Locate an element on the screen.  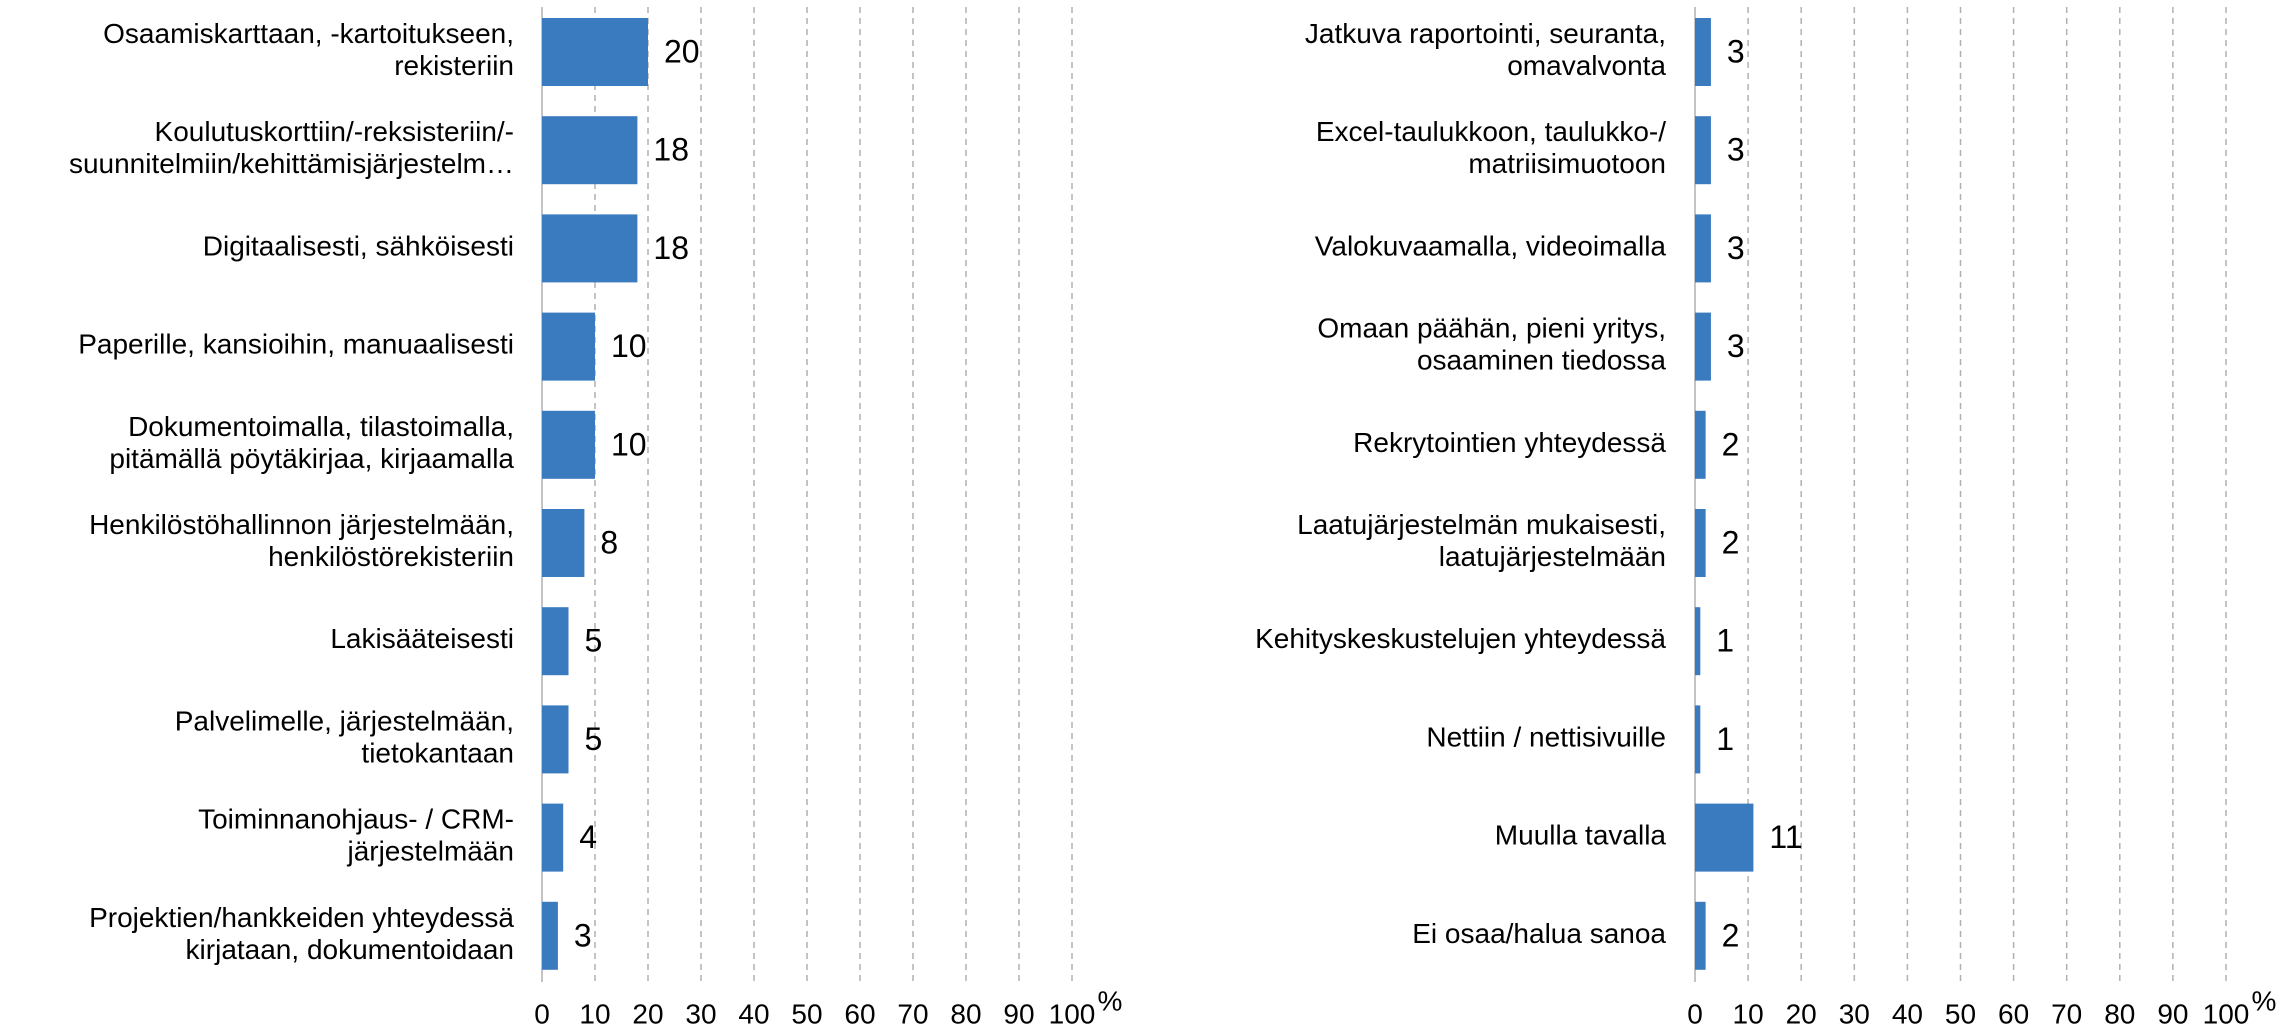
y-tick-label: Valokuvaamalla, videoimalla is located at coordinates (1491, 246).